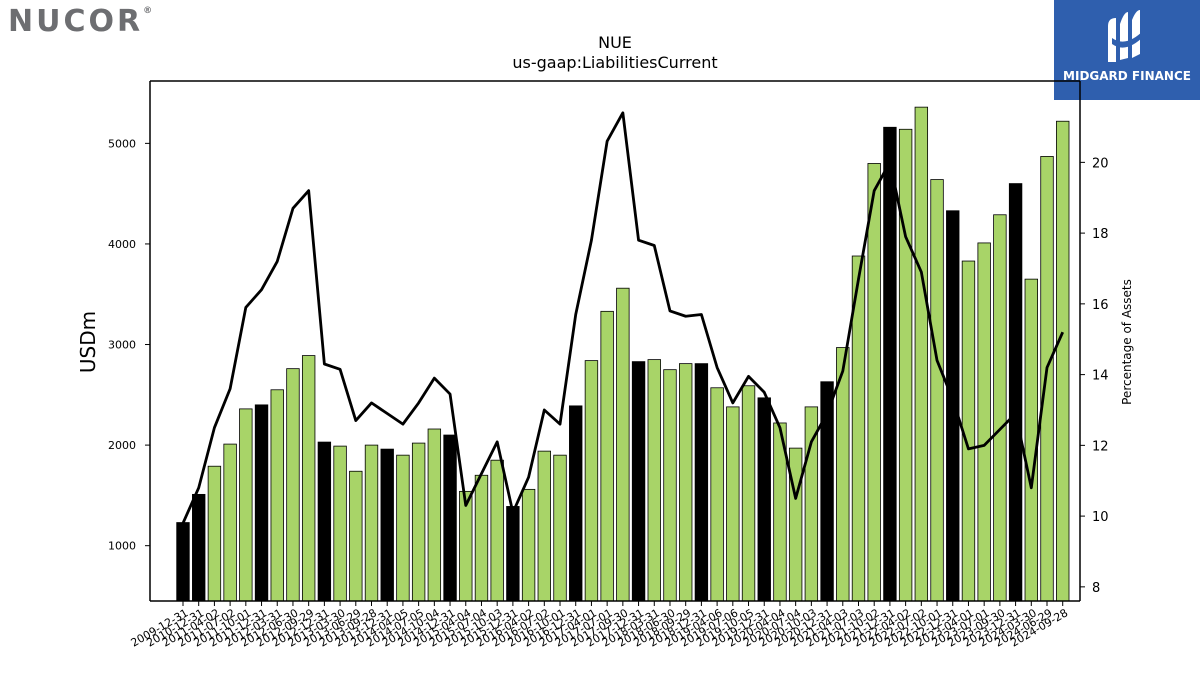  Describe the element at coordinates (122, 445) in the screenshot. I see `y-tick-label: 2000` at that location.